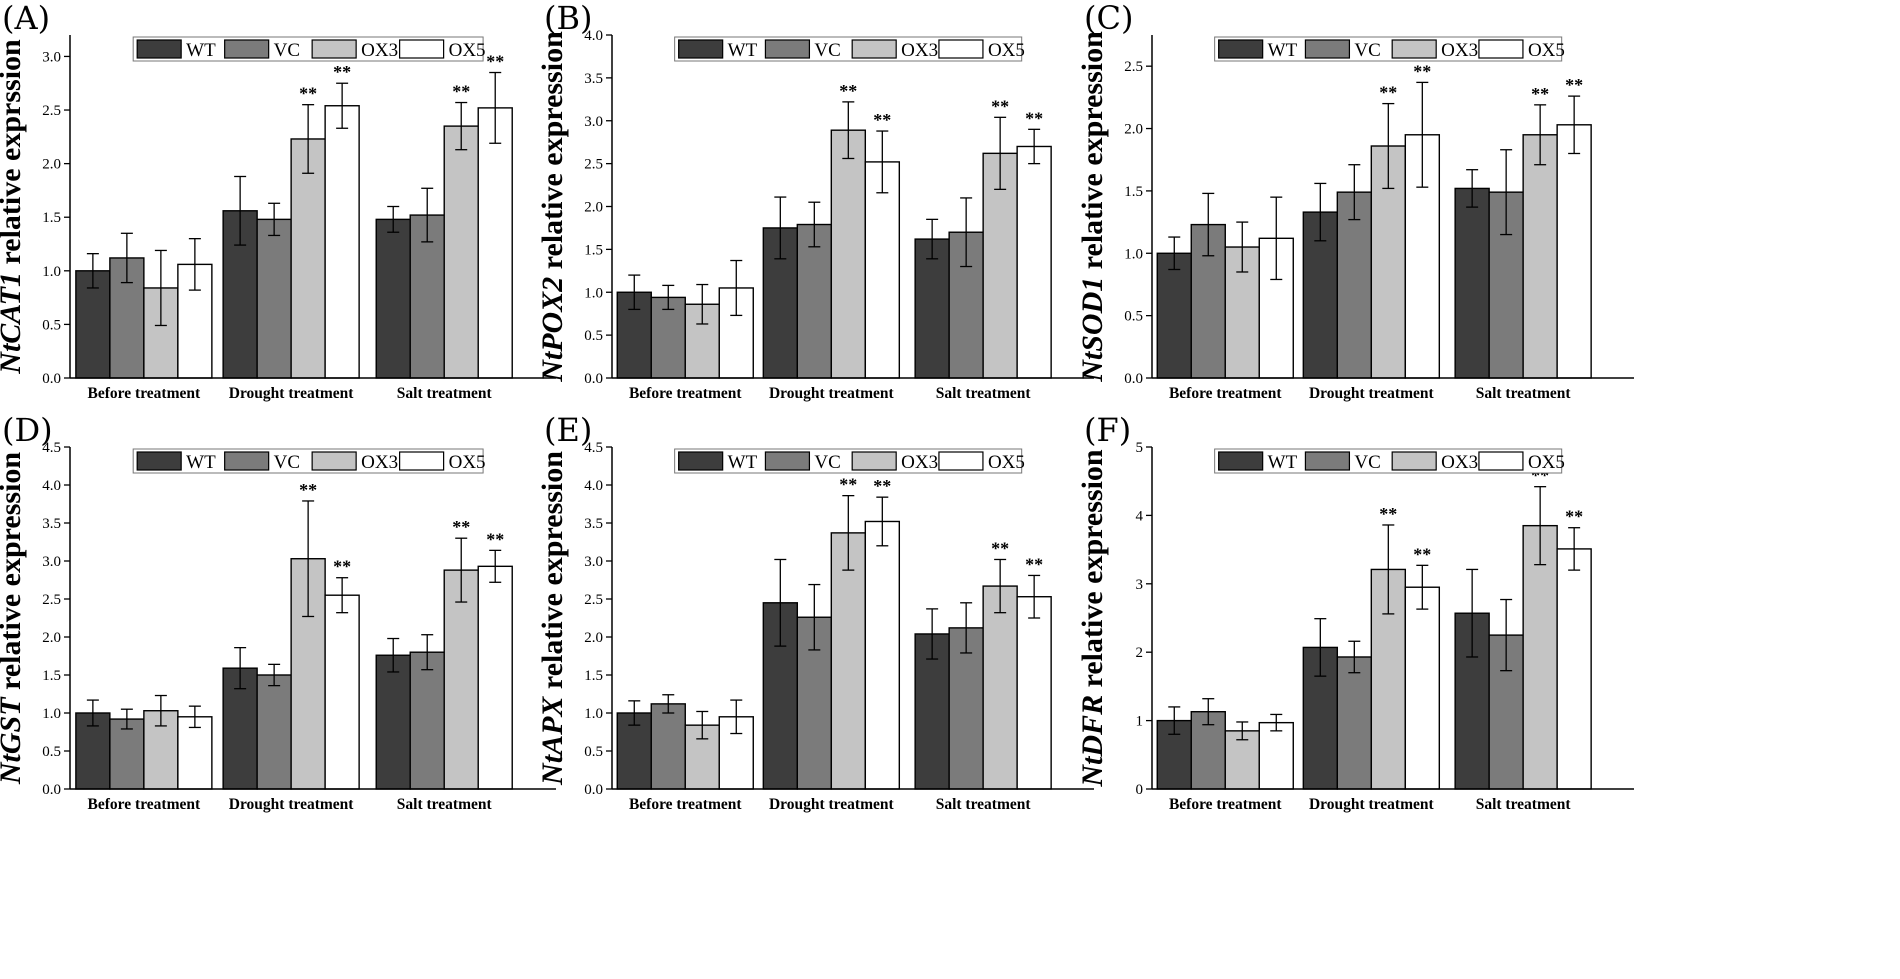 This screenshot has height=979, width=1900. What do you see at coordinates (1140, 653) in the screenshot?
I see `y-tick-label: 2` at bounding box center [1140, 653].